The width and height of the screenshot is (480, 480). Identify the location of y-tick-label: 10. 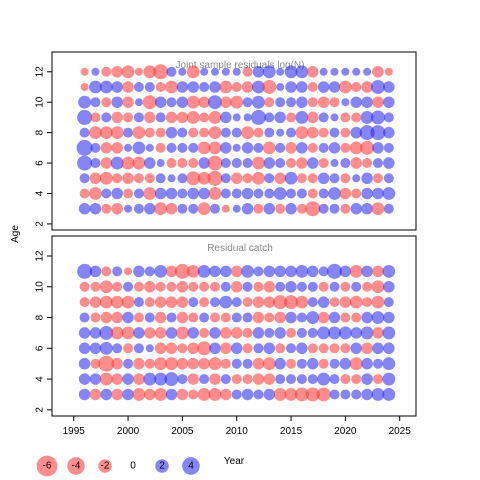
(40, 287).